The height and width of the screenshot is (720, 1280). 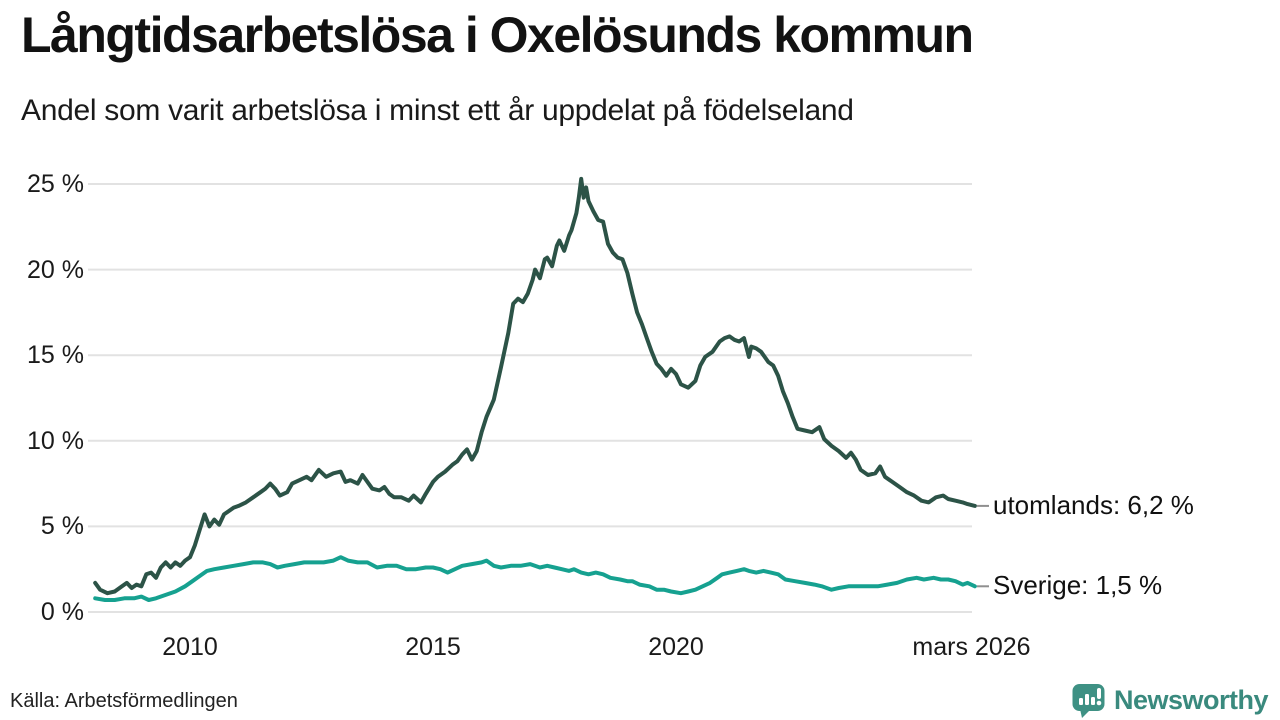 What do you see at coordinates (55, 269) in the screenshot?
I see `y-tick-label: 20 %` at bounding box center [55, 269].